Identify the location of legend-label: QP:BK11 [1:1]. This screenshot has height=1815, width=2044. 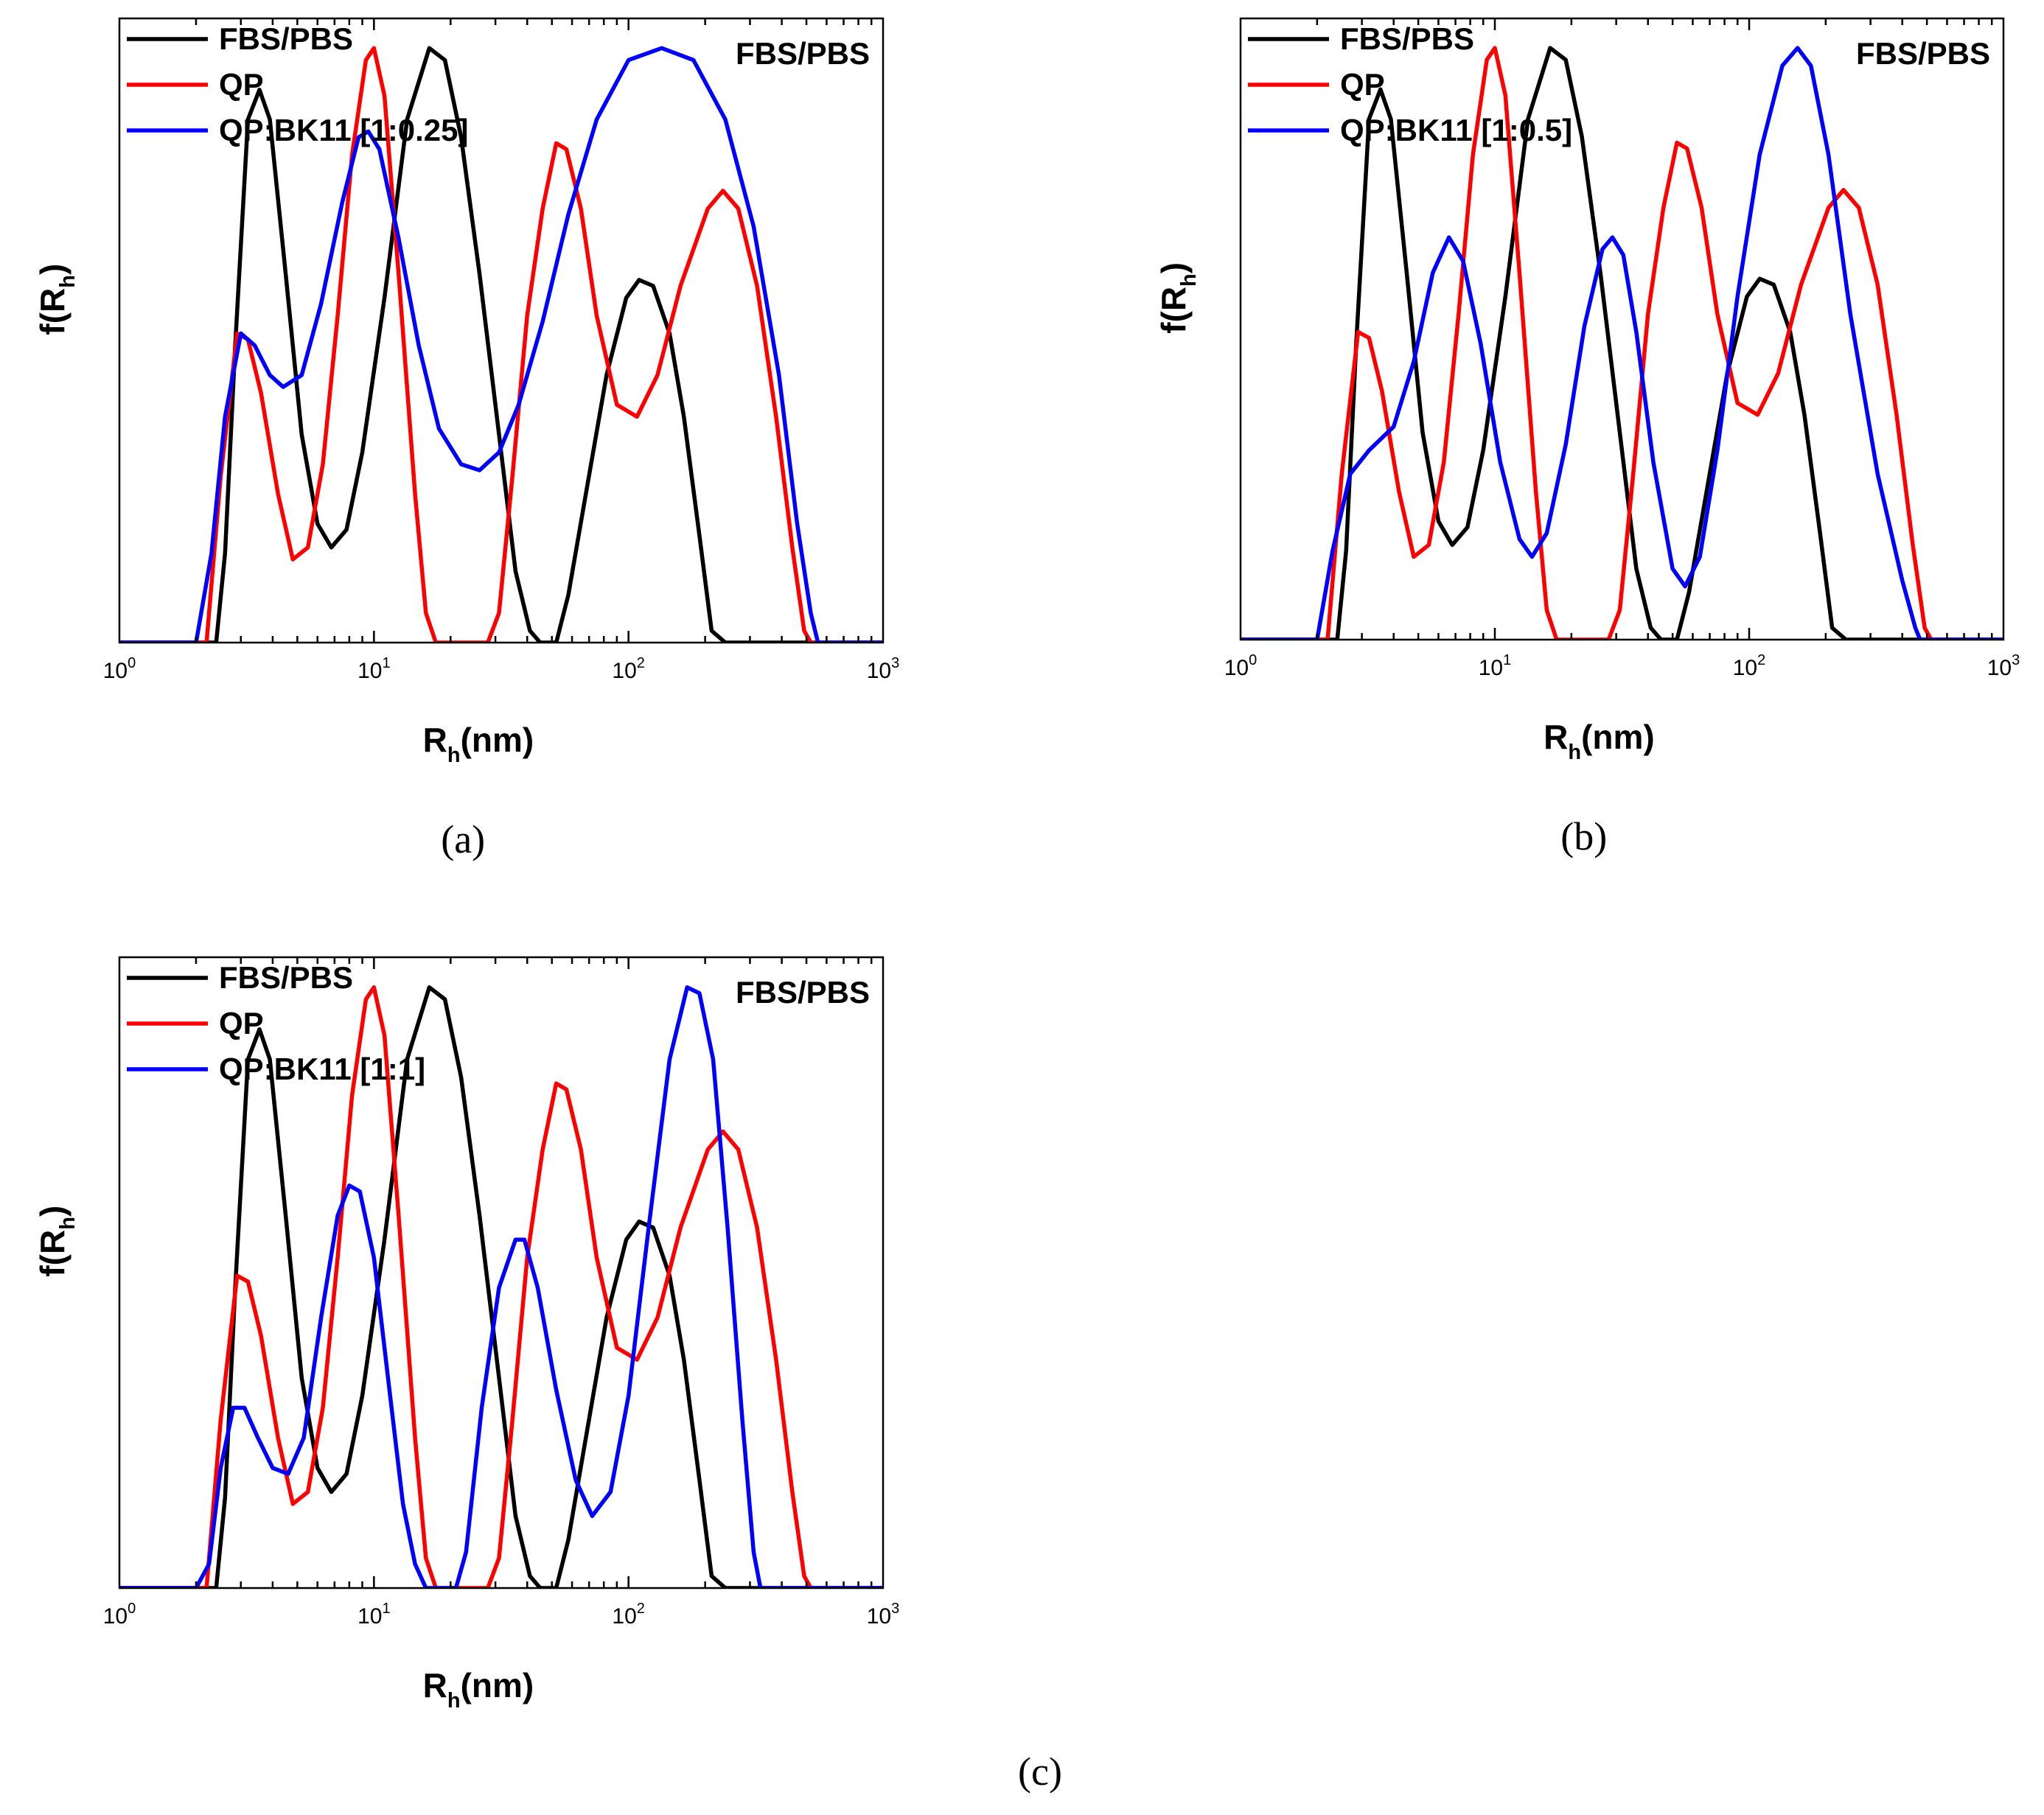
(322, 1069).